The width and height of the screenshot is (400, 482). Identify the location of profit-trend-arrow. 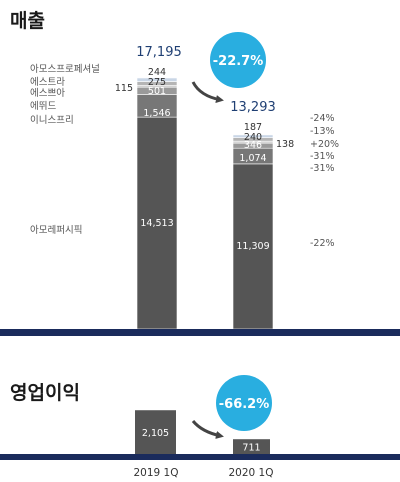
(207, 429).